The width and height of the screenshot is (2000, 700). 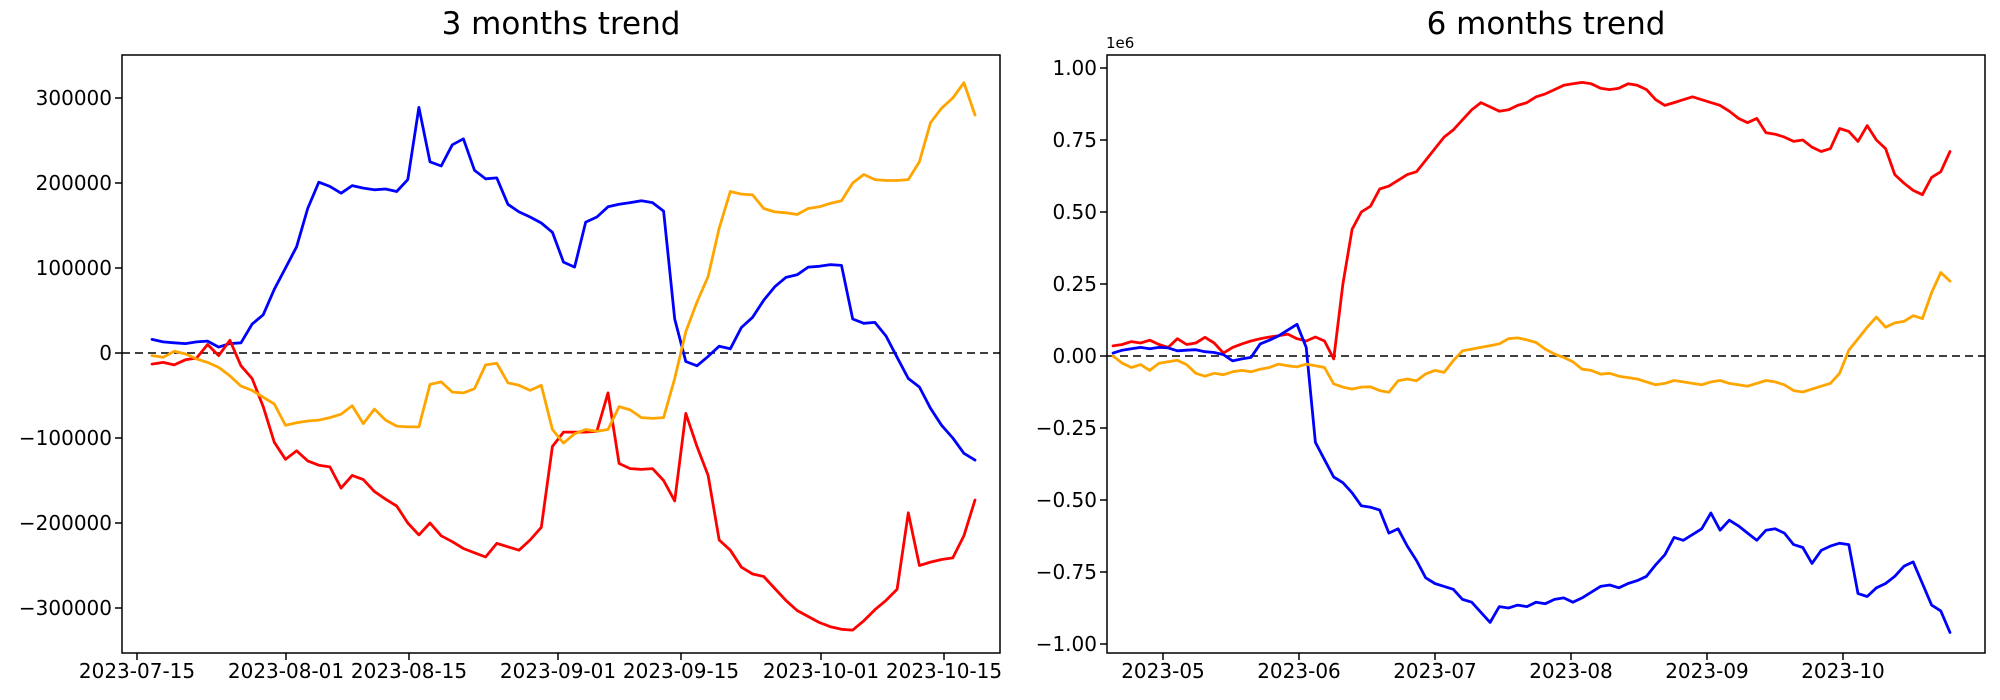 What do you see at coordinates (65, 608) in the screenshot?
I see `y-tick-label: −300000` at bounding box center [65, 608].